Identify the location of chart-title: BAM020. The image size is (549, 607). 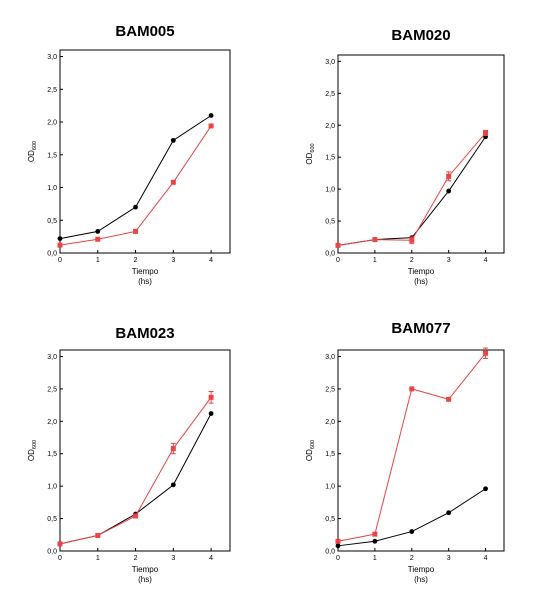
(420, 35).